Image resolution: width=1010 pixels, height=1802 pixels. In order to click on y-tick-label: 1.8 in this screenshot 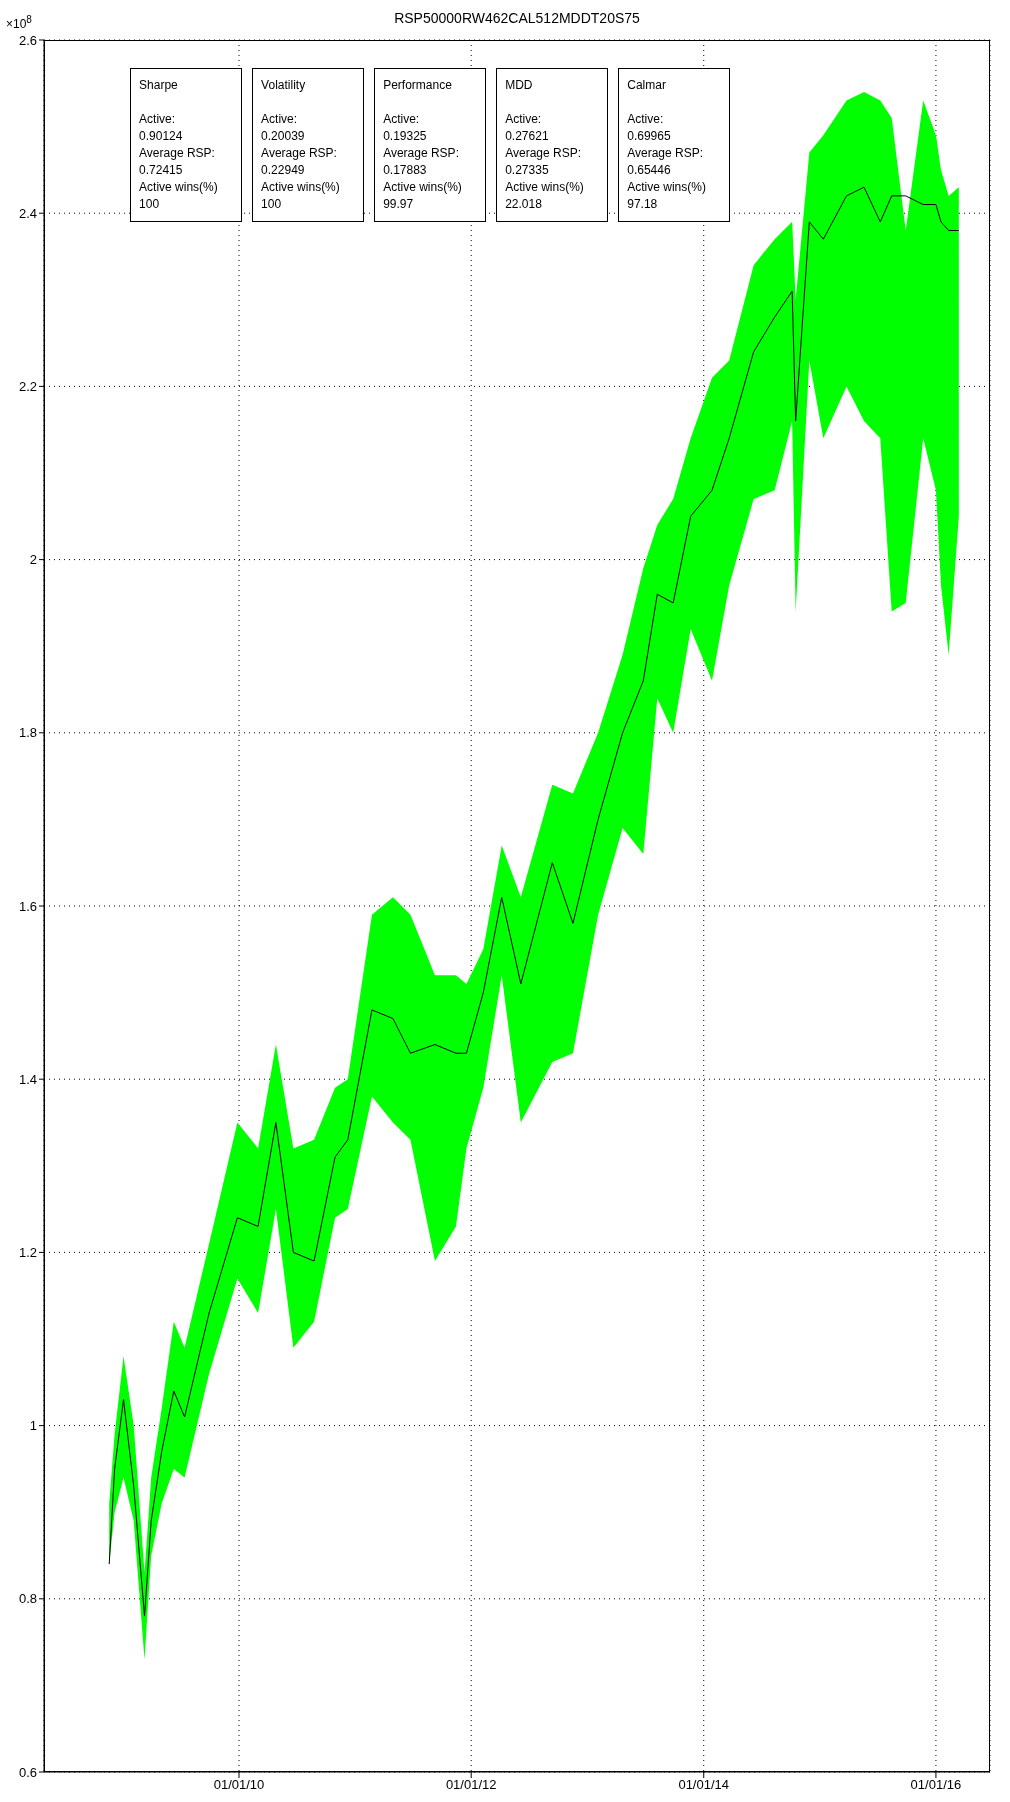, I will do `click(27, 733)`.